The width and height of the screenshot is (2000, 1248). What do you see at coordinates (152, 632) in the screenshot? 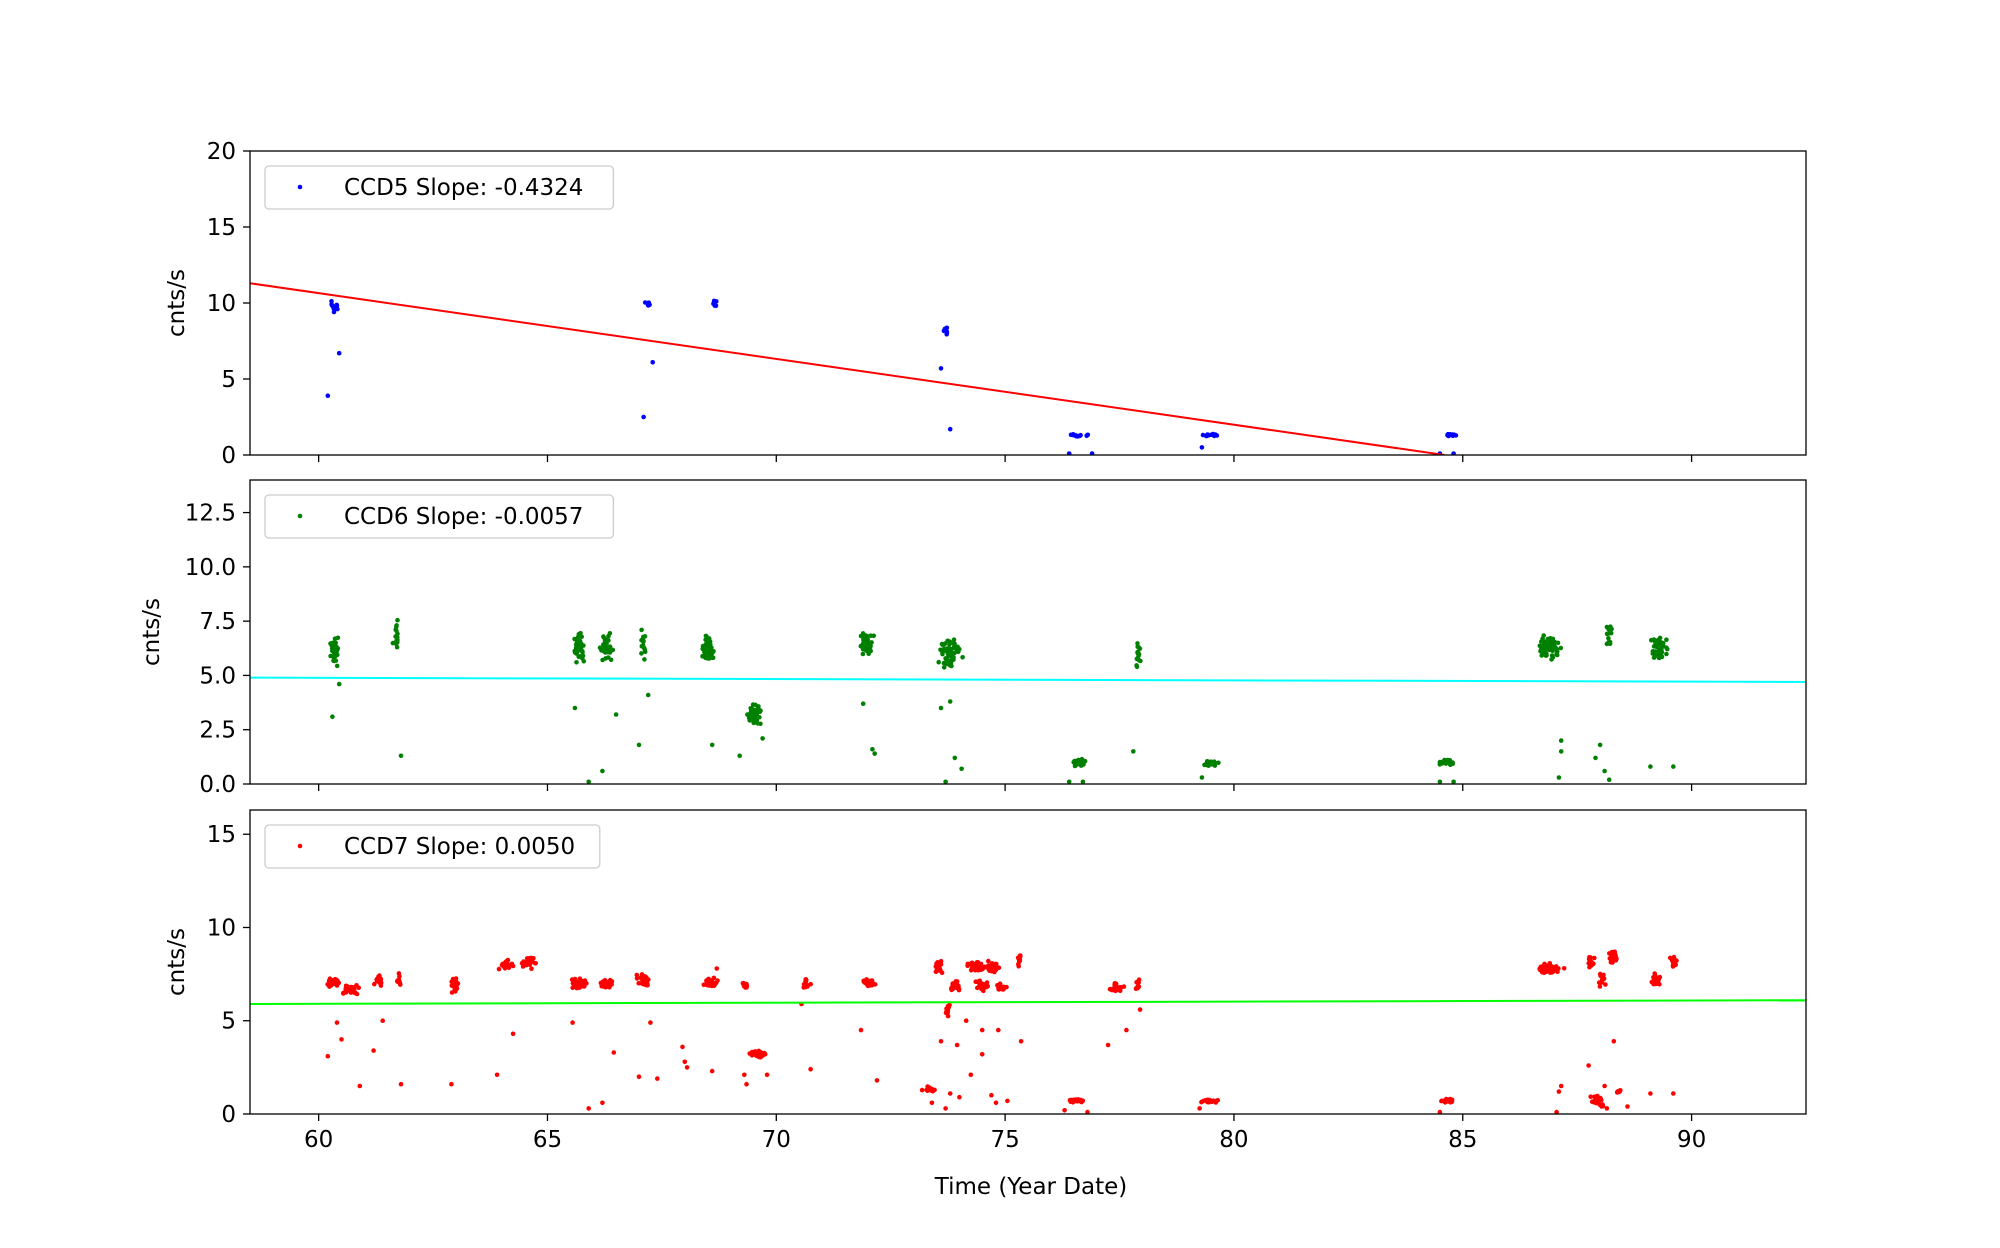
I see `ccd6-y-axis-label: cnts/s` at bounding box center [152, 632].